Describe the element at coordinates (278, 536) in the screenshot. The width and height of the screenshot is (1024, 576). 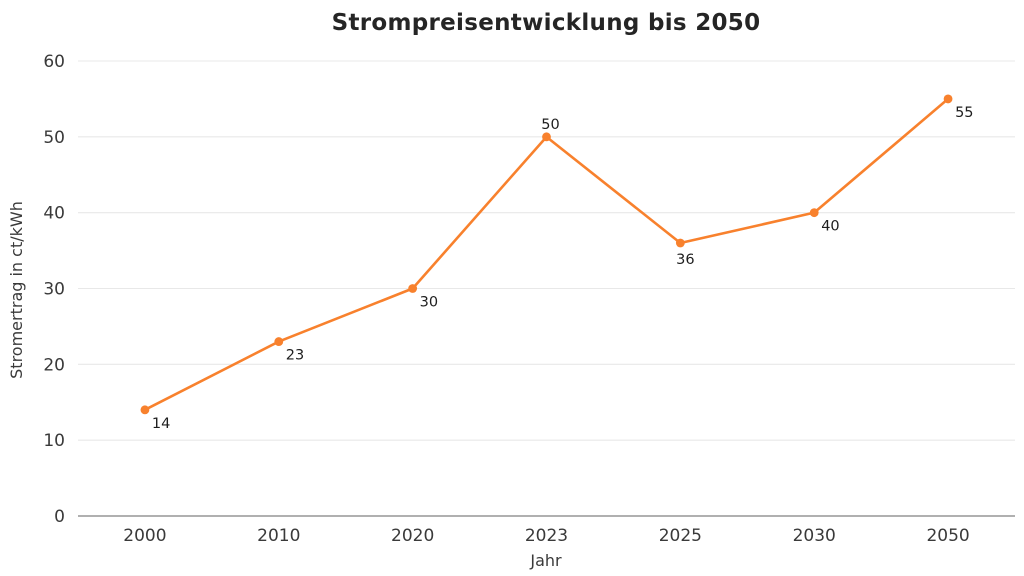
I see `x-tick-label: 2010` at that location.